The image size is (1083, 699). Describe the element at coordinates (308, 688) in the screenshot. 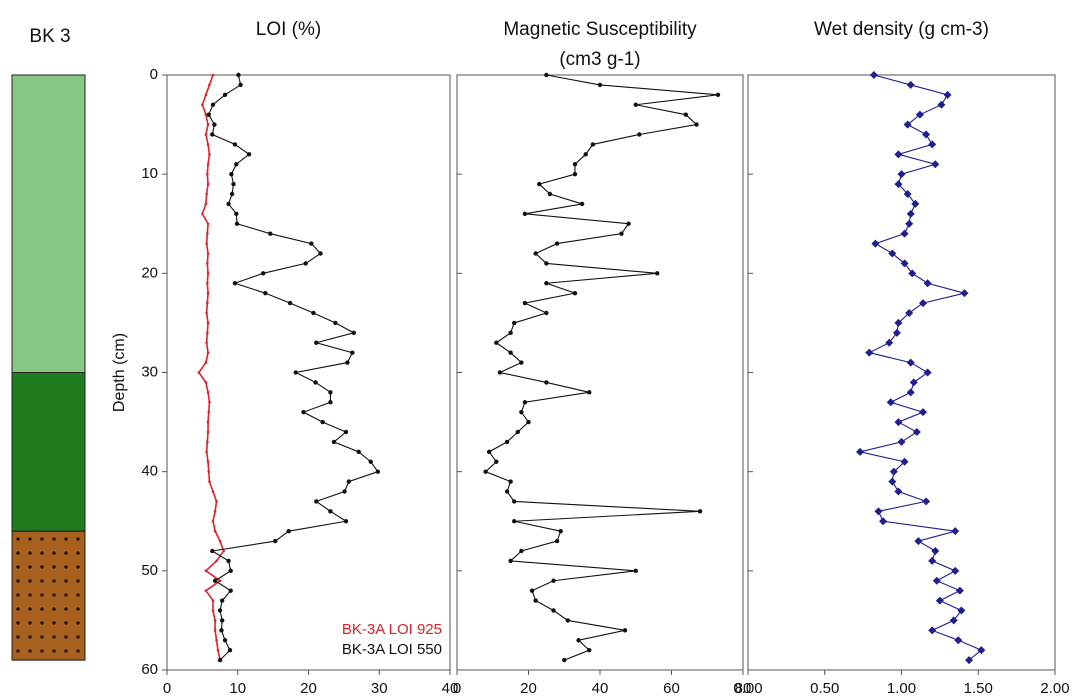

I see `x-tick-label: 20` at that location.